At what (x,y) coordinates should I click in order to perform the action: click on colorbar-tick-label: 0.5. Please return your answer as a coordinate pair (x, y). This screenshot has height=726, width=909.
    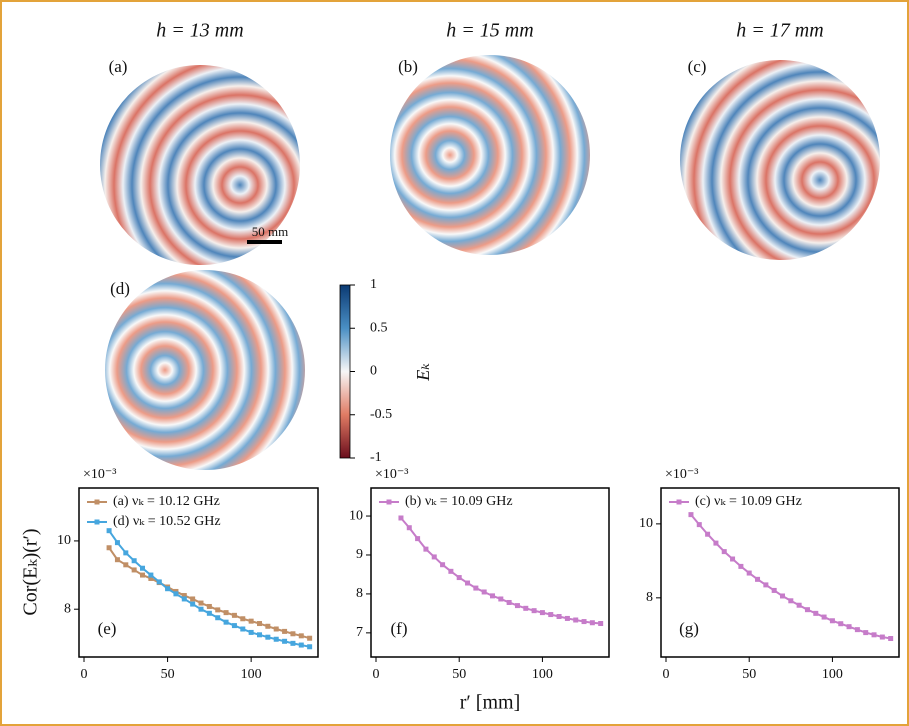
    Looking at the image, I should click on (379, 327).